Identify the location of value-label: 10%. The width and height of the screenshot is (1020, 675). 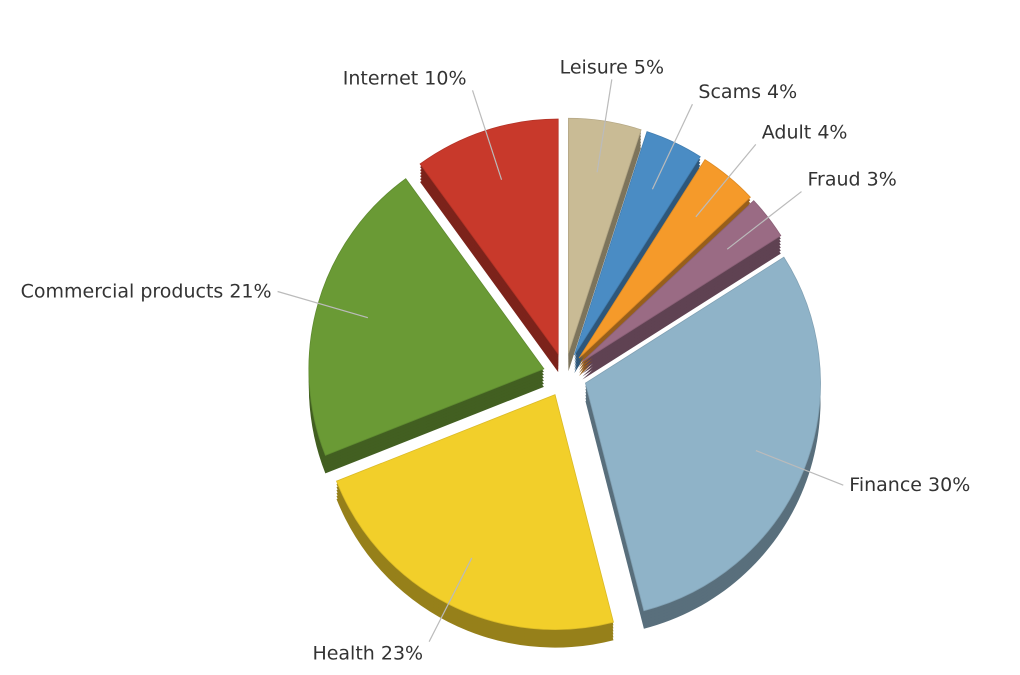
(445, 78).